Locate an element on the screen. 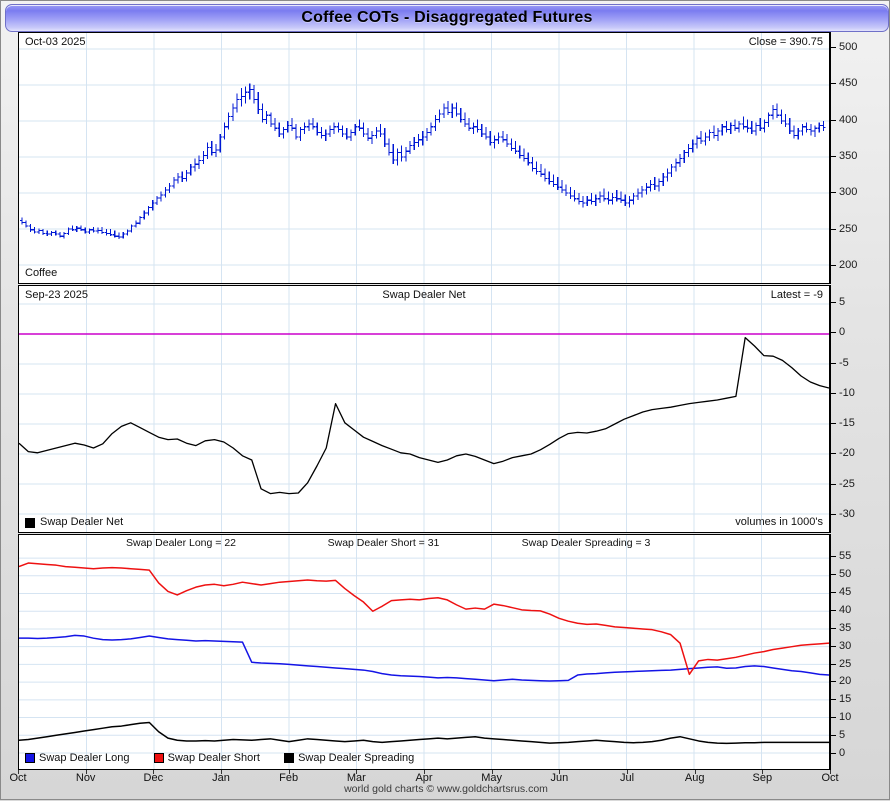  x-axis-tick-label: Aug is located at coordinates (694, 778).